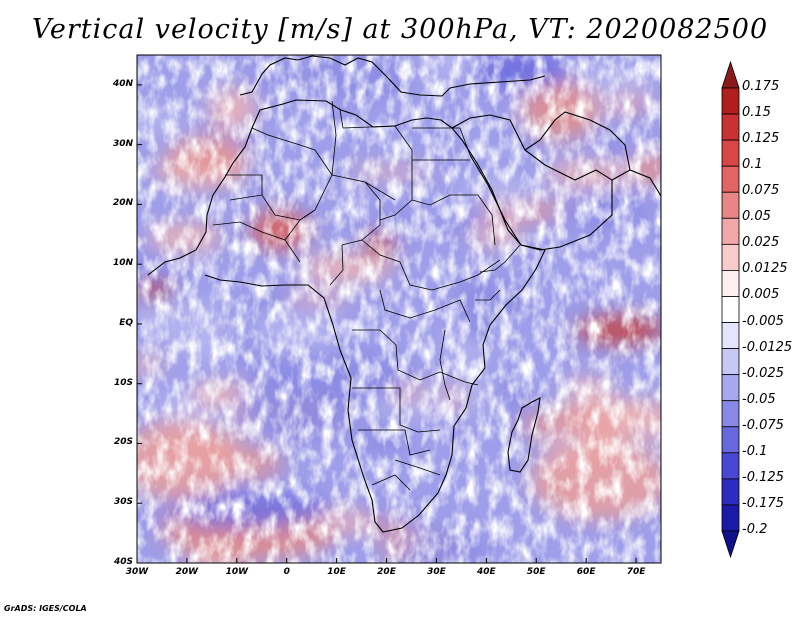 The width and height of the screenshot is (800, 618). What do you see at coordinates (122, 203) in the screenshot?
I see `lat-tick-label: 20N` at bounding box center [122, 203].